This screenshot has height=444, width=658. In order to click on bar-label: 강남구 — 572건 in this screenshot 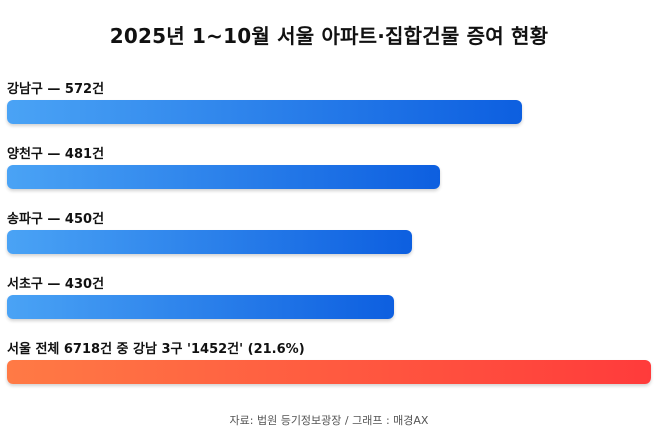, I will do `click(56, 89)`.